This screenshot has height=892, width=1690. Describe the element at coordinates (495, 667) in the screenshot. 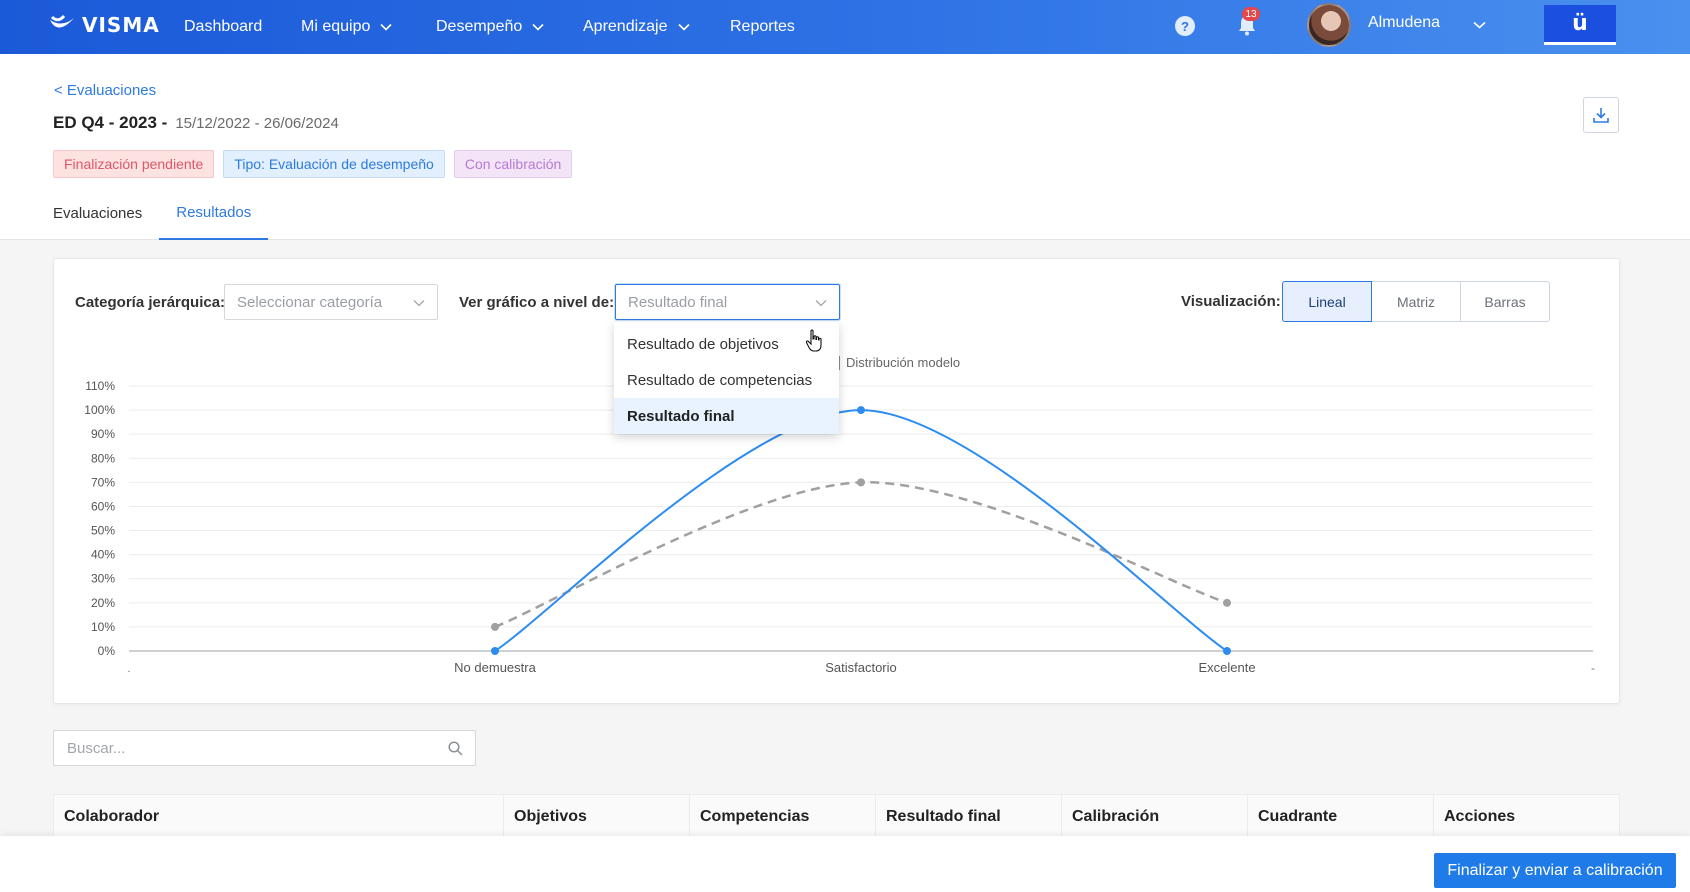

I see `x-tick-label: No demuestra` at that location.